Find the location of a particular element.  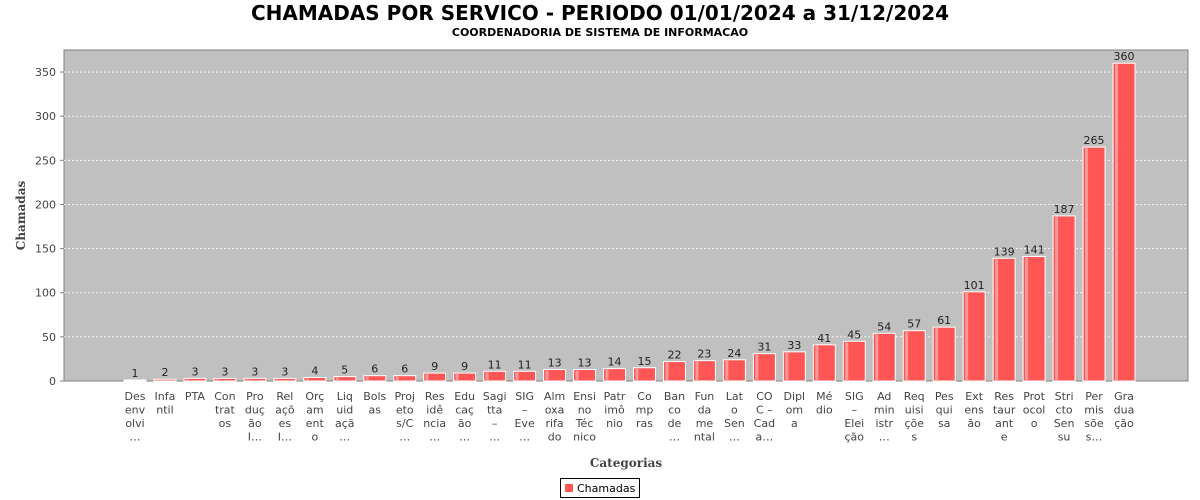

bar-value-label: 265 is located at coordinates (1094, 140).